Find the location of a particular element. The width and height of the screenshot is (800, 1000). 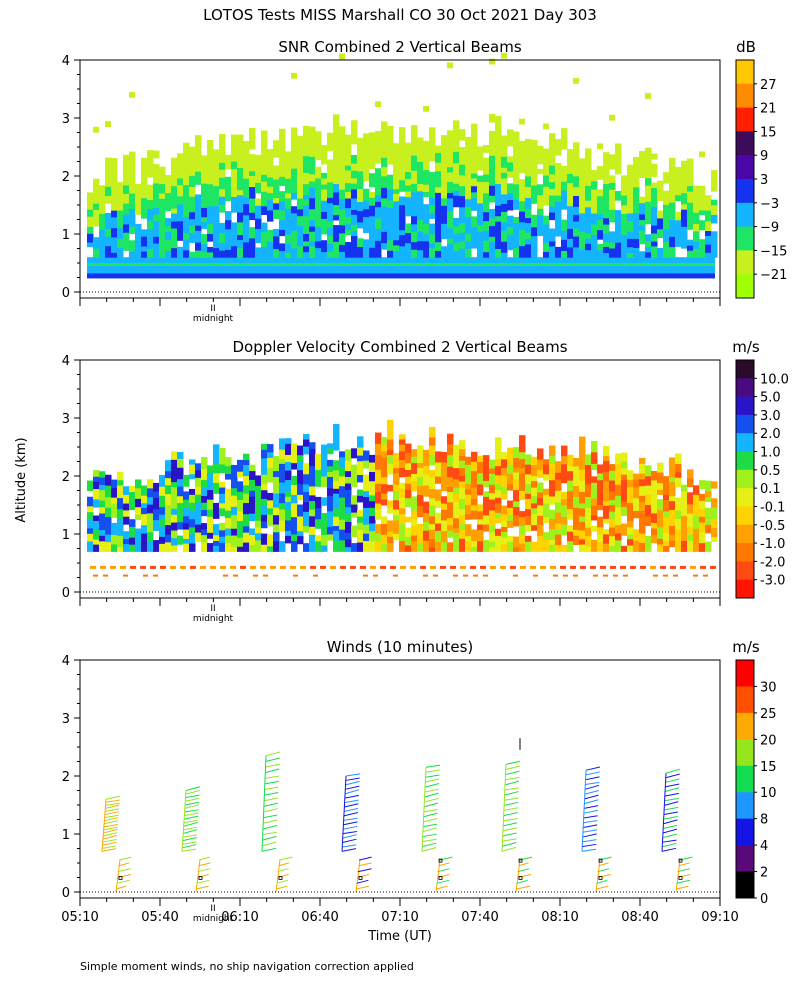

x-tick-label: 07:10 is located at coordinates (399, 917).